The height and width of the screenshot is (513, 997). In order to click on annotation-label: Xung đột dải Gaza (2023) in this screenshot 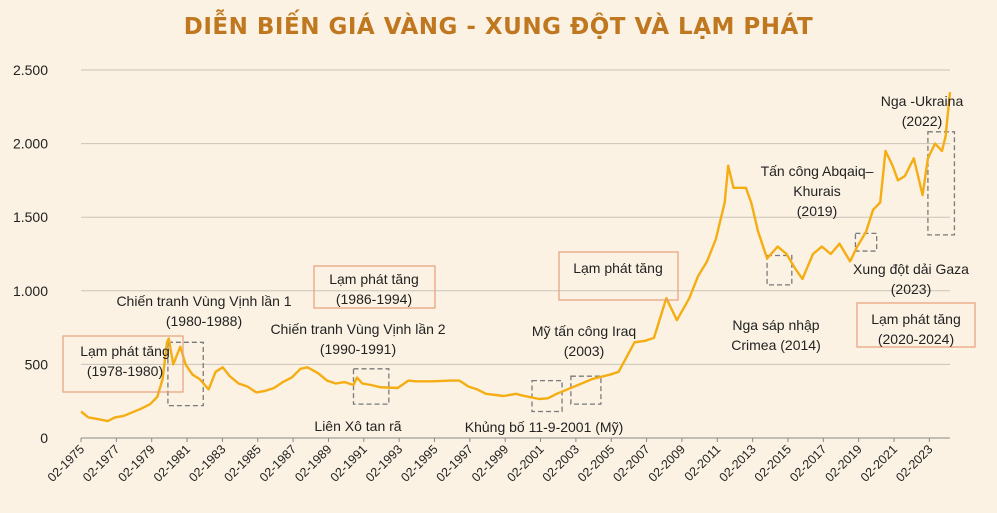, I will do `click(911, 279)`.